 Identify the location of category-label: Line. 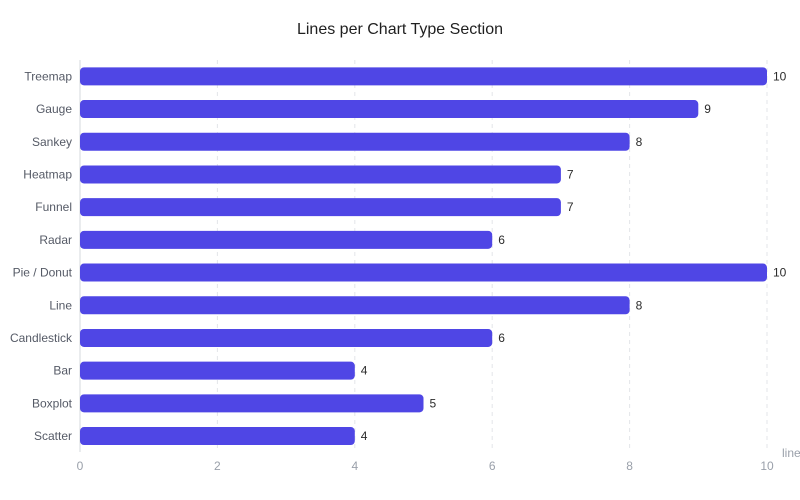
(60, 305).